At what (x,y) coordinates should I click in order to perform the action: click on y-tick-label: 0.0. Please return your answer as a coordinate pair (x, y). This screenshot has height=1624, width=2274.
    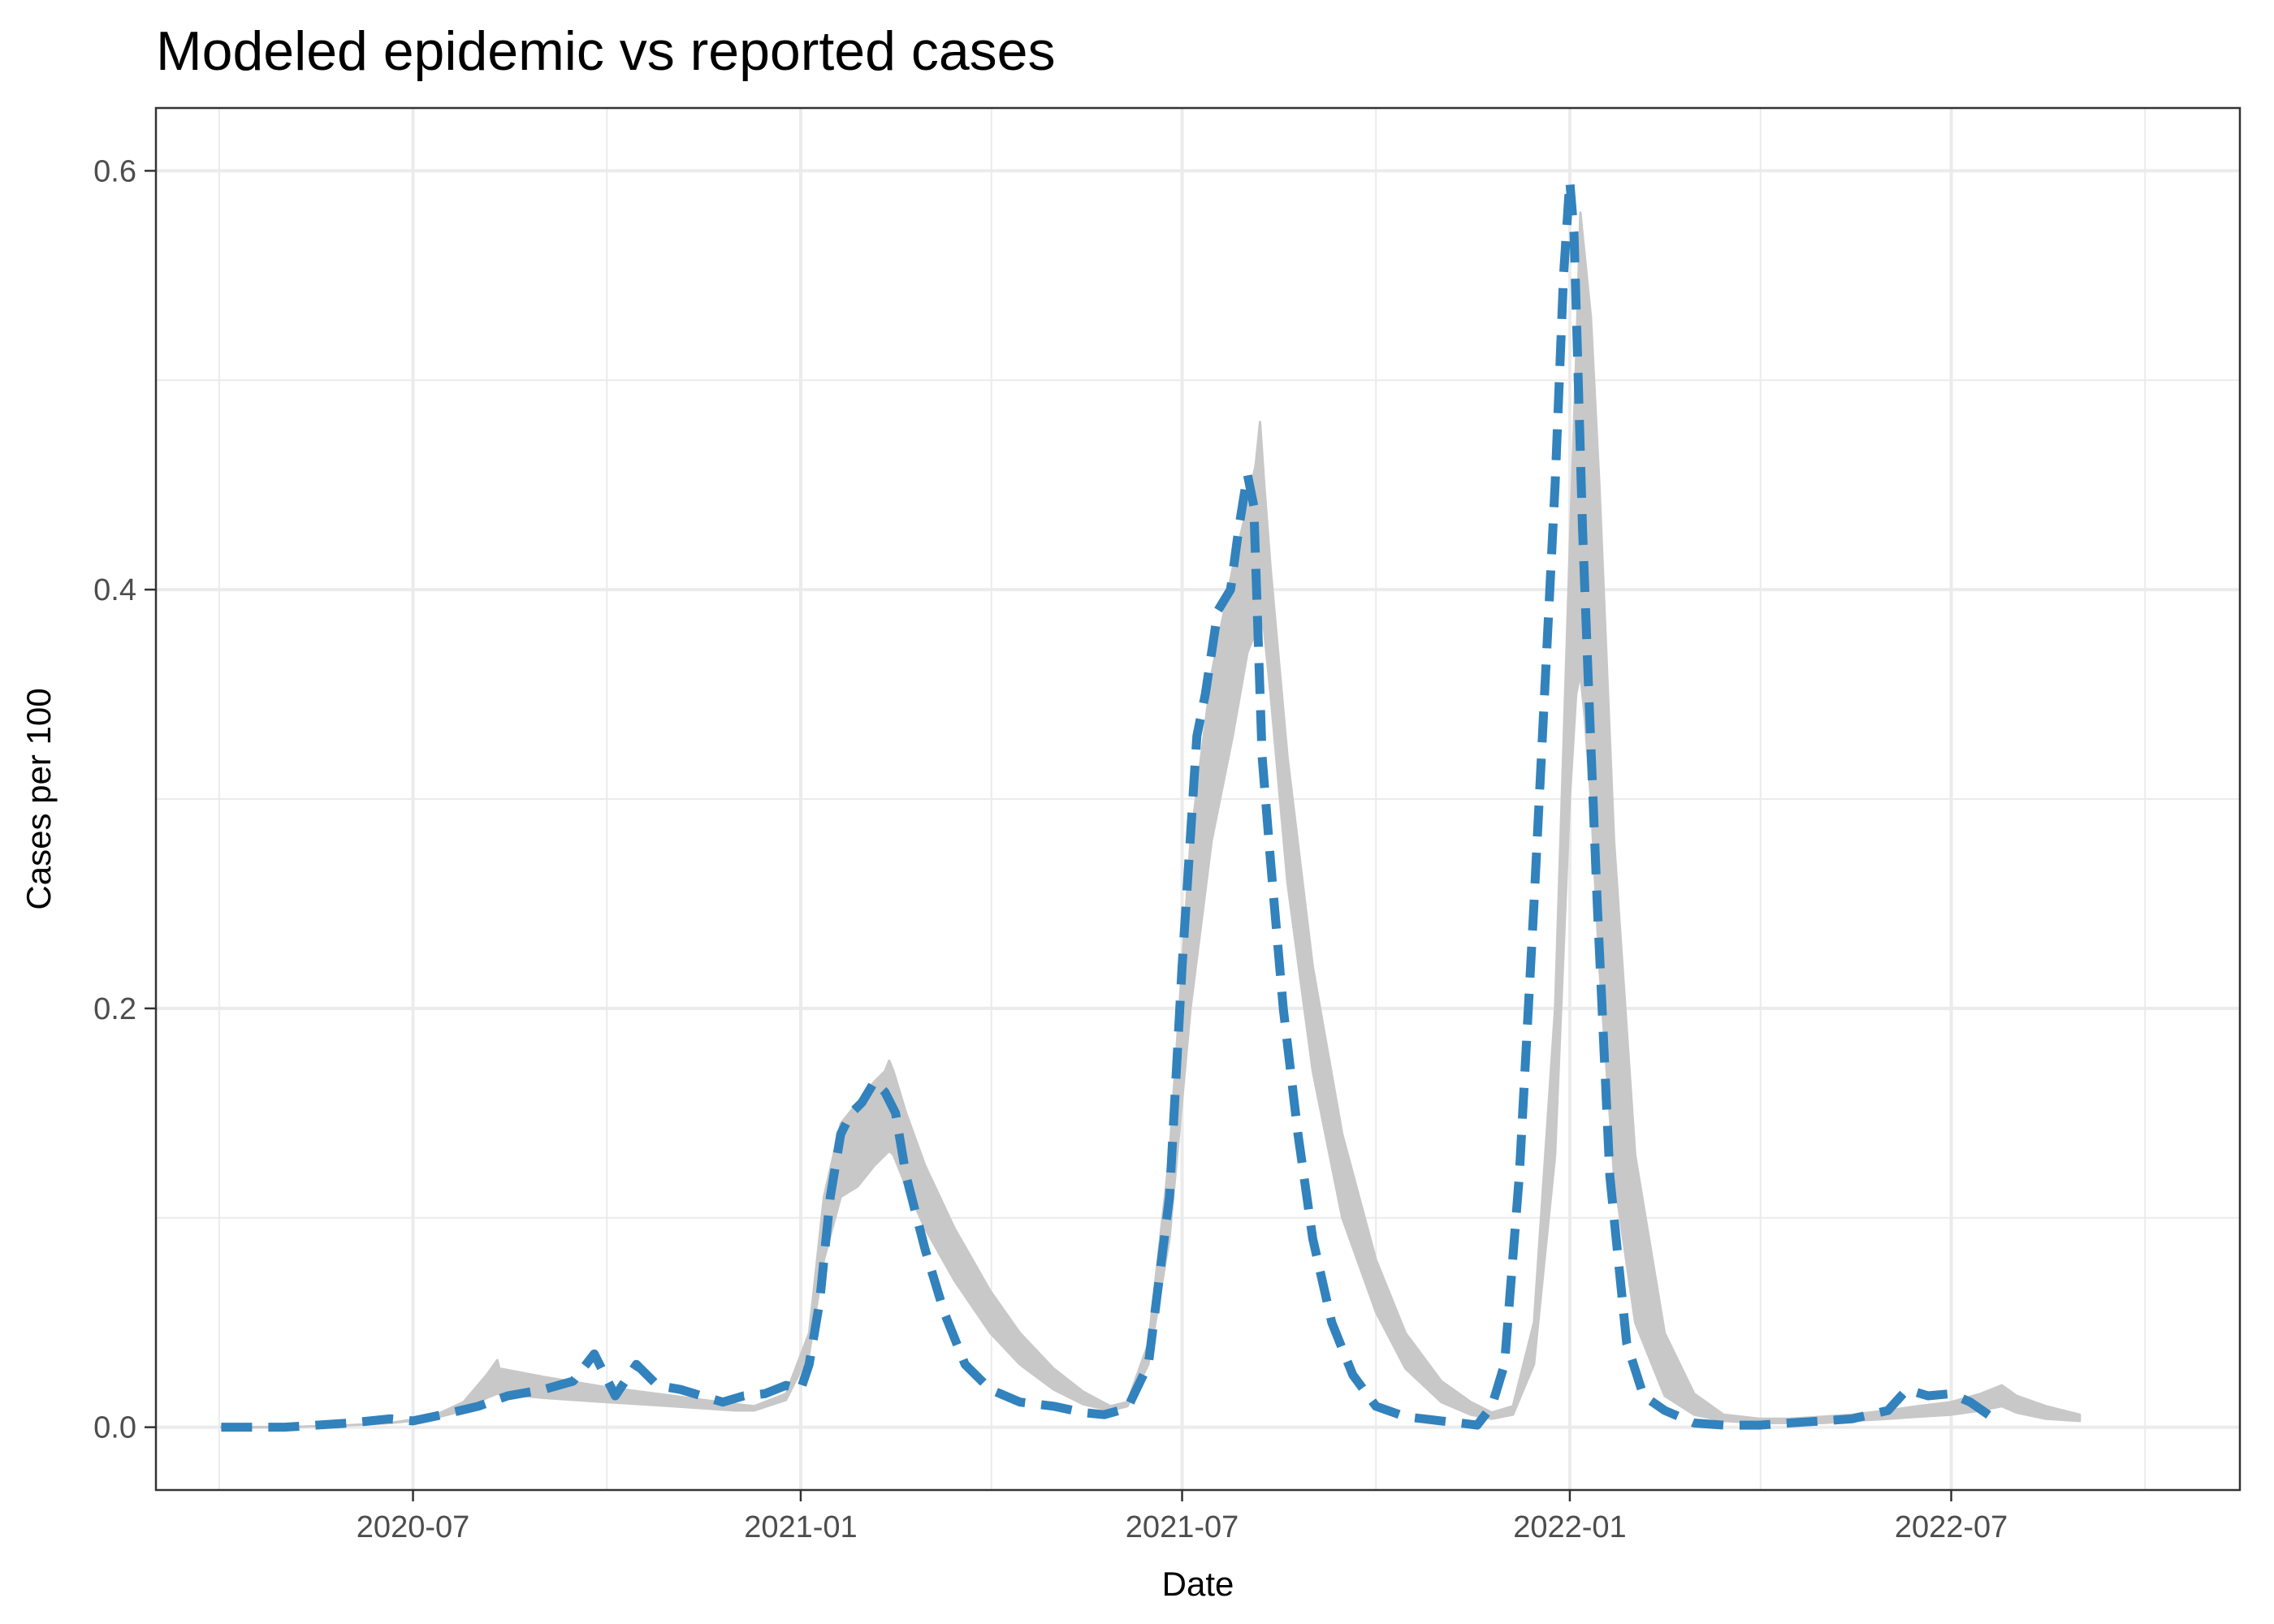
    Looking at the image, I should click on (114, 1428).